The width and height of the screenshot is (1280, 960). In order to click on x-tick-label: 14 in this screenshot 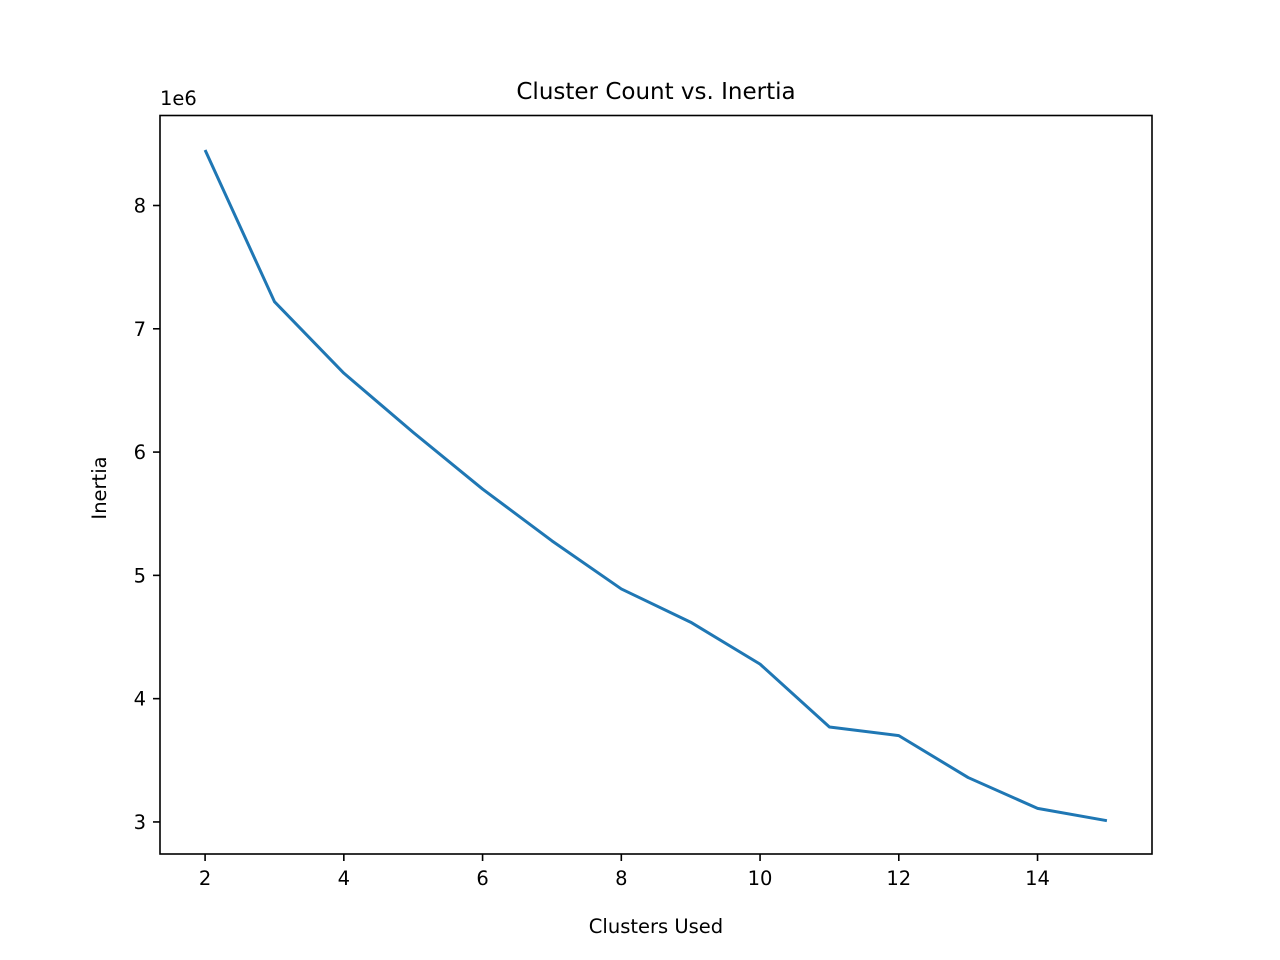, I will do `click(1037, 878)`.